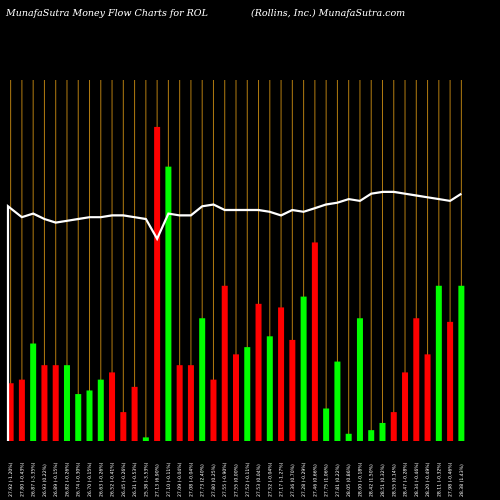 The image size is (500, 500). What do you see at coordinates (383, 480) in the screenshot?
I see `x-tick-label: 28.51 (0.32%)` at bounding box center [383, 480].